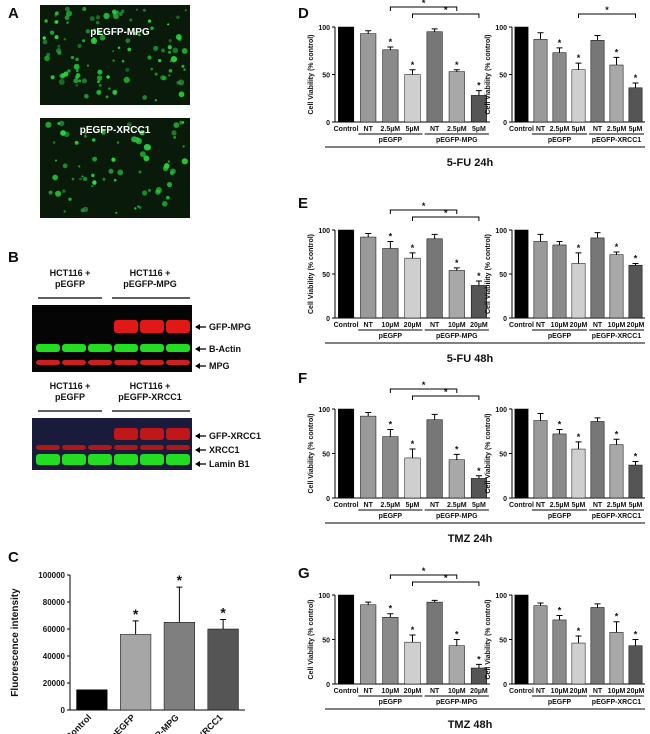 Image resolution: width=650 pixels, height=734 pixels. What do you see at coordinates (303, 203) in the screenshot?
I see `panel-letter: E` at bounding box center [303, 203].